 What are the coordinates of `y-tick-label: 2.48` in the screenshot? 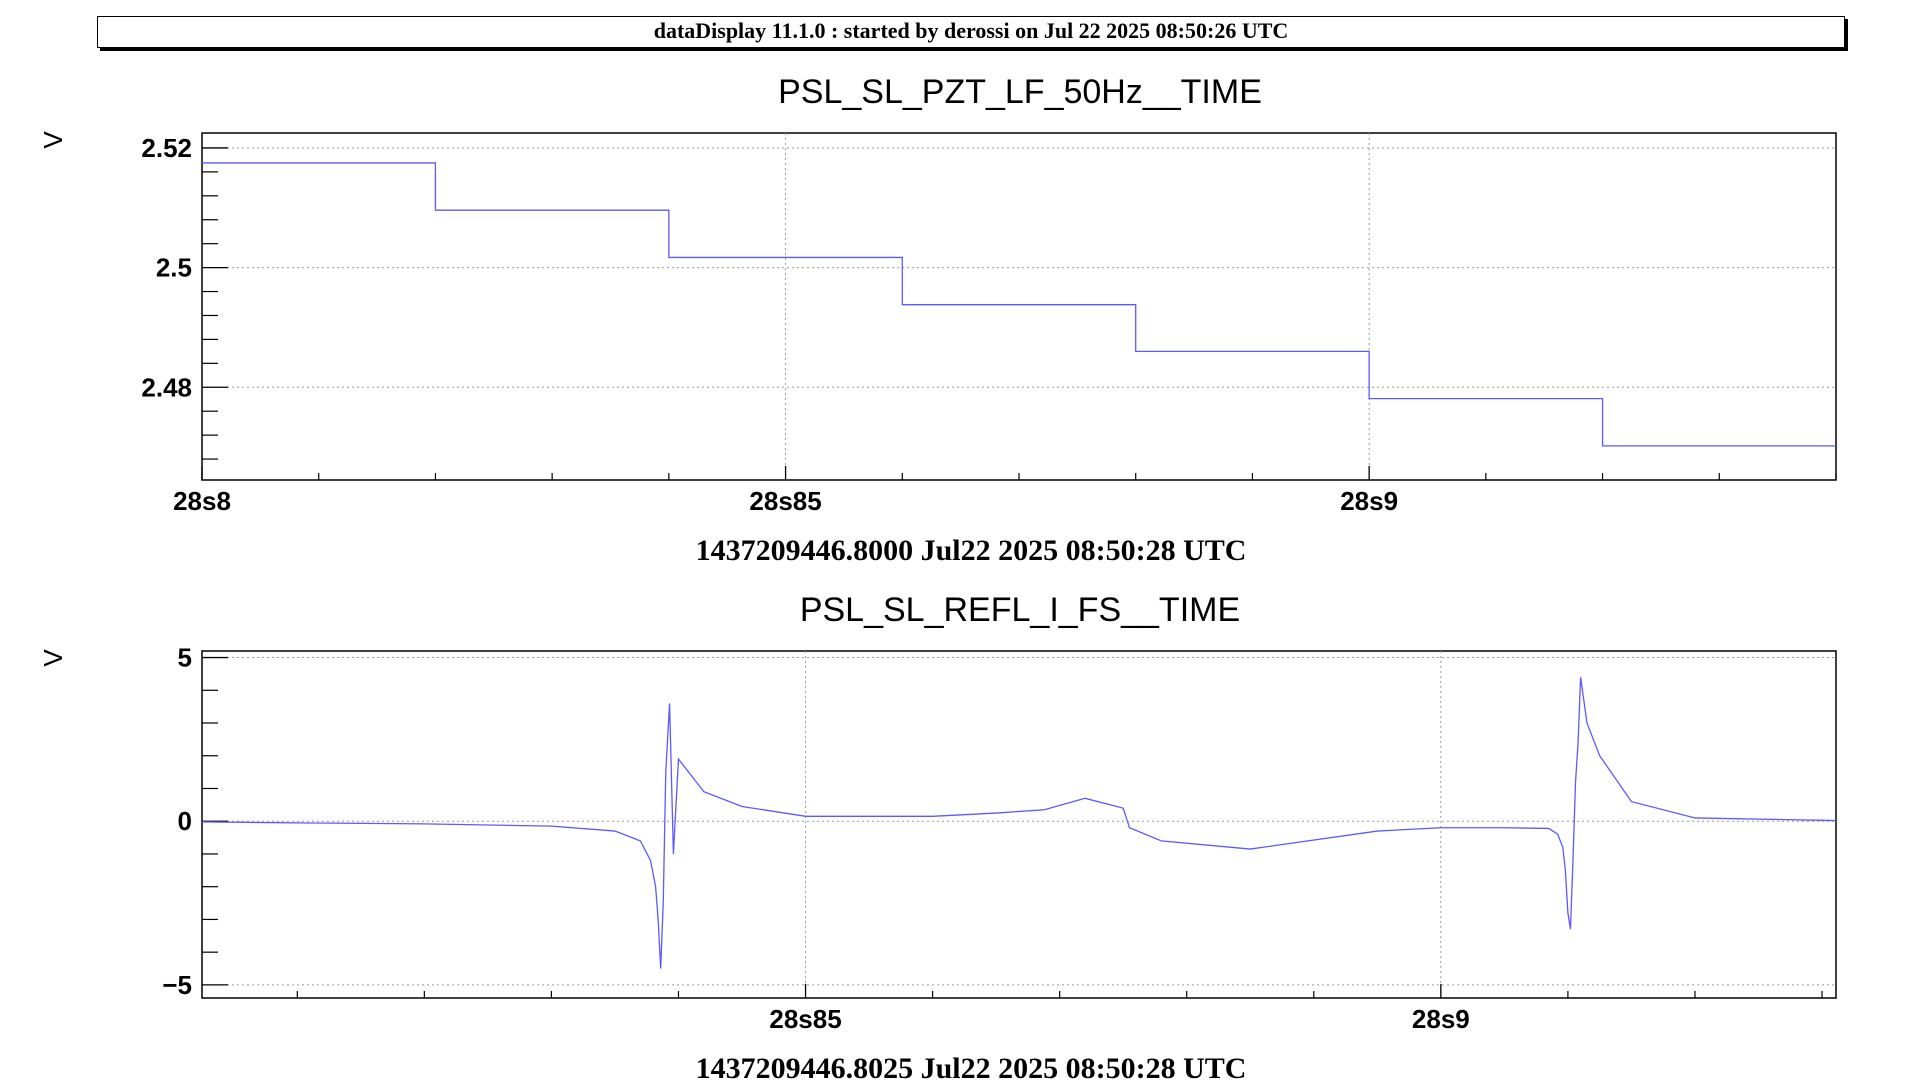 It's located at (166, 387).